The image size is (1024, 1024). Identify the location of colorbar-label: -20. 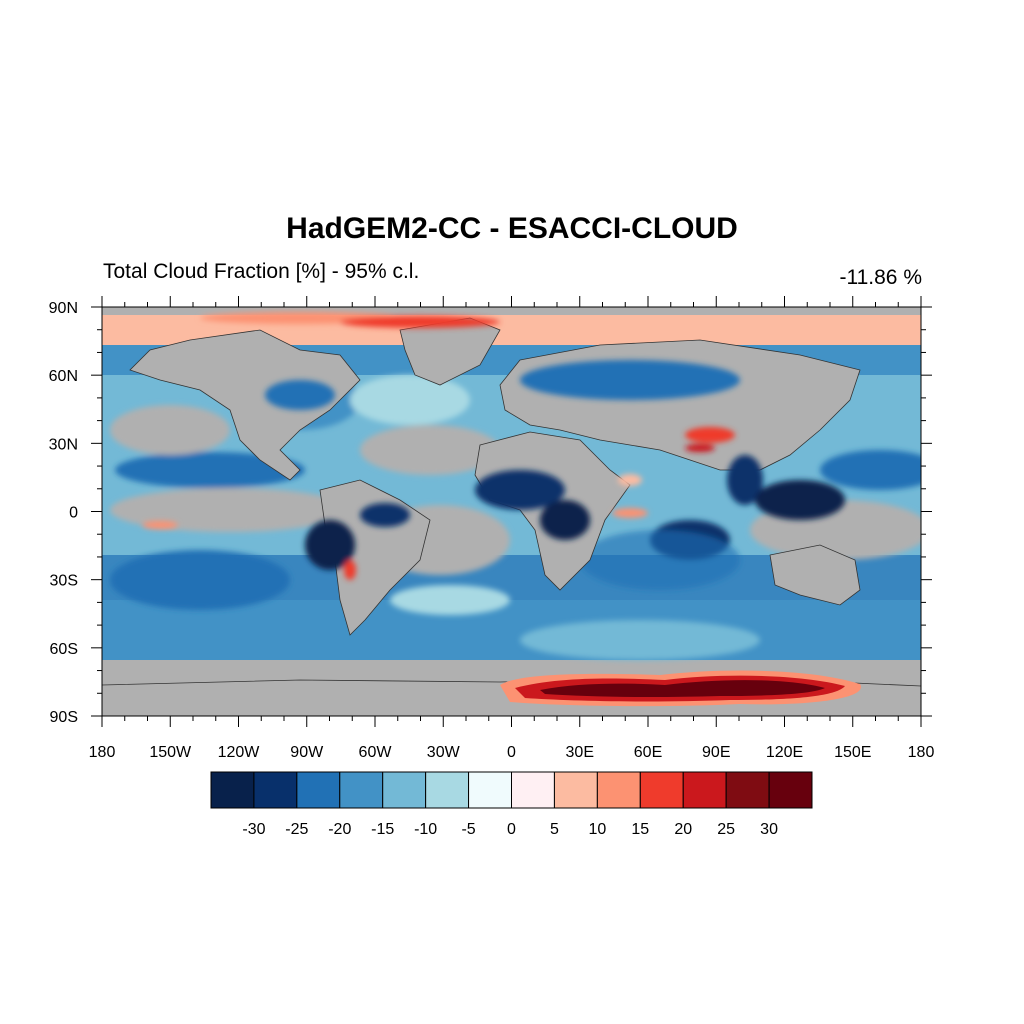
(339, 829).